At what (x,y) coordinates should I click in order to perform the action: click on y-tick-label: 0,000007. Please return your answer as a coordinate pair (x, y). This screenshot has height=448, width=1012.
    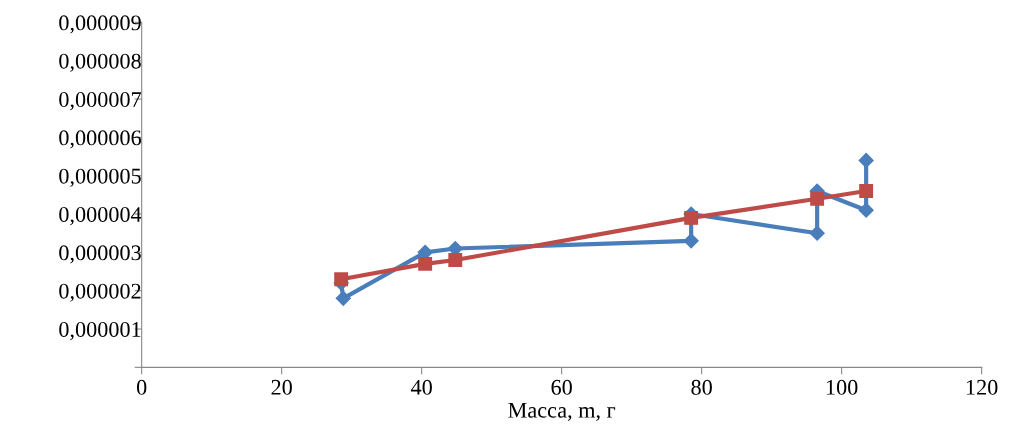
    Looking at the image, I should click on (100, 101).